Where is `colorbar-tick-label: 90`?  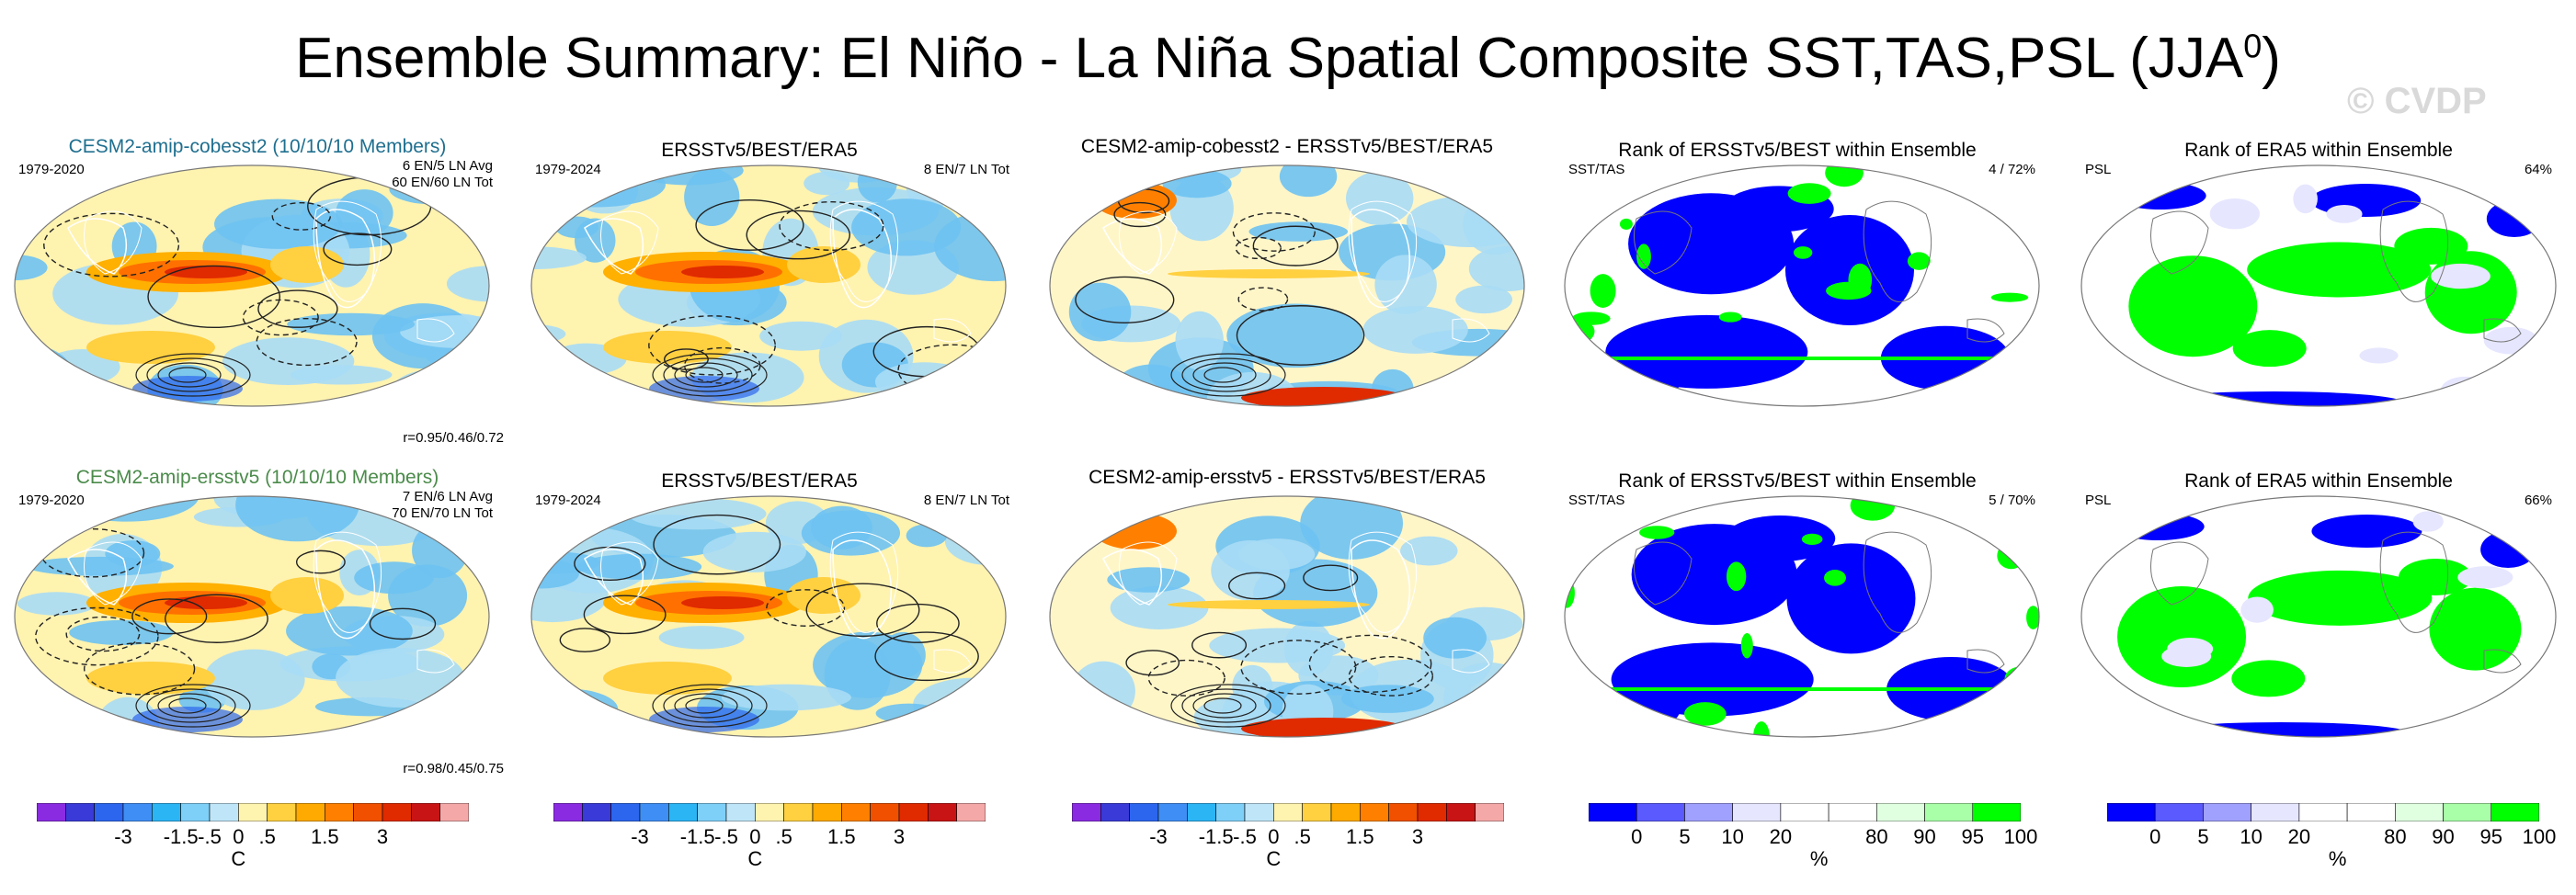 colorbar-tick-label: 90 is located at coordinates (2443, 836).